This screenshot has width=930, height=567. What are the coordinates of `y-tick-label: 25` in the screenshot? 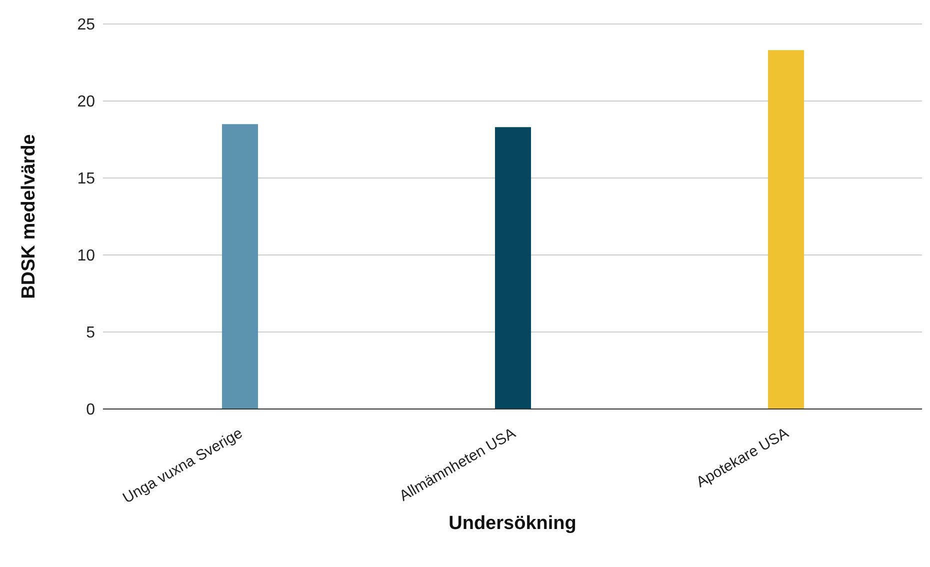 It's located at (86, 25).